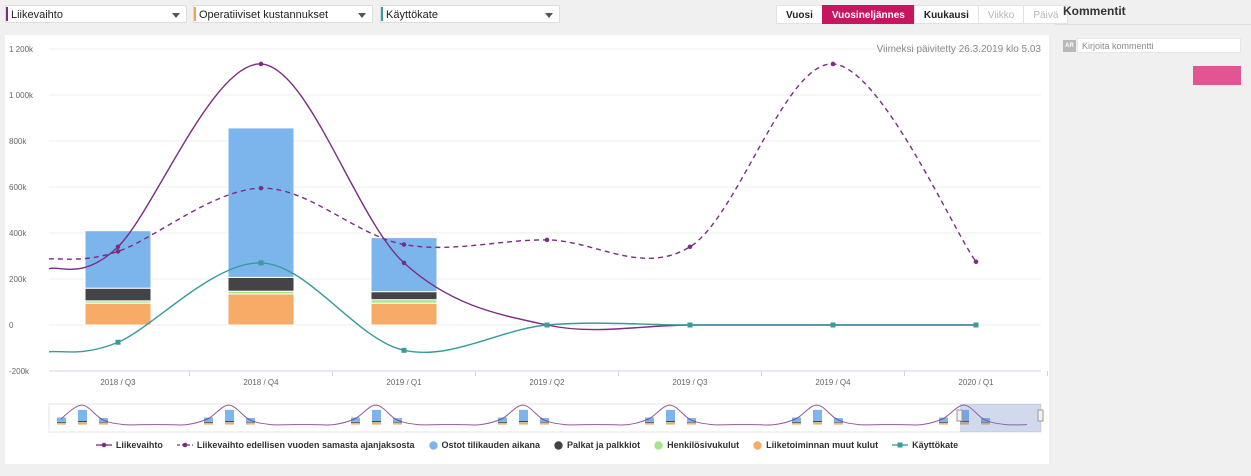 The height and width of the screenshot is (476, 1251). Describe the element at coordinates (404, 382) in the screenshot. I see `x-tick-label: 2019 / Q1` at that location.